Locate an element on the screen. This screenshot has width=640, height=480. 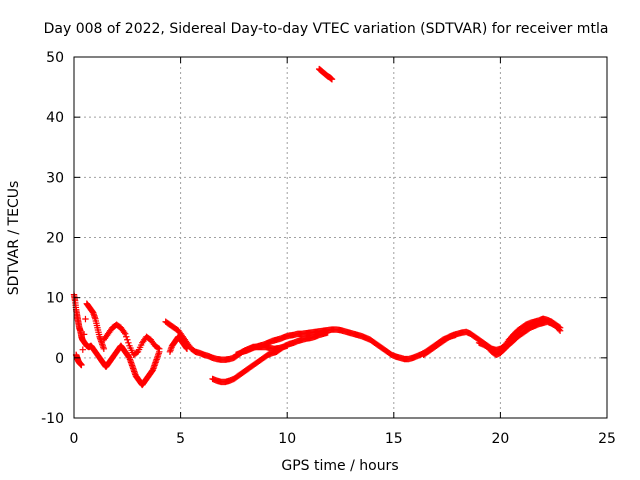
y-tick-label: 20 is located at coordinates (55, 239).